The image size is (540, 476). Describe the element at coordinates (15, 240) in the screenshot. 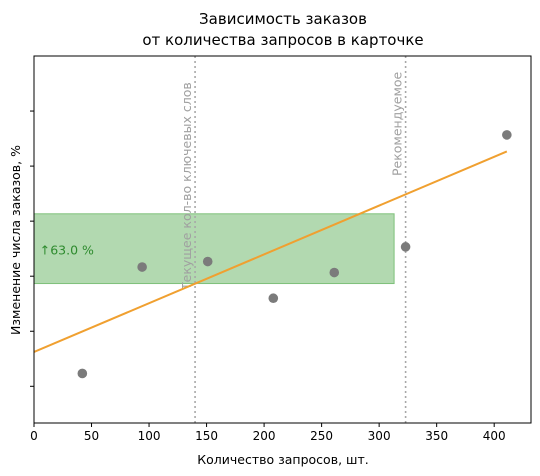

I see `y-axis-label: Изменение числа заказов, %` at that location.